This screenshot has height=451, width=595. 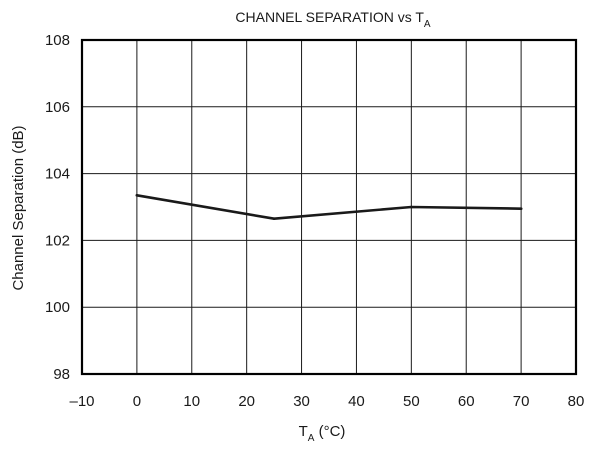 I want to click on y-tick-label: 102, so click(x=57, y=240).